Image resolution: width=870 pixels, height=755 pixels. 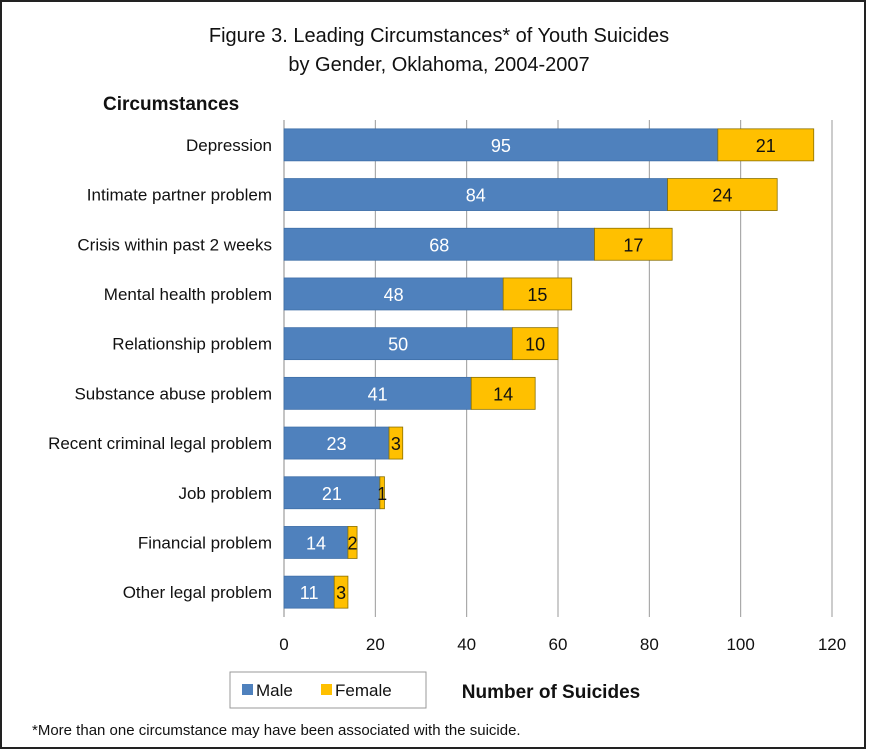 I want to click on legend-label-female: Female, so click(x=363, y=690).